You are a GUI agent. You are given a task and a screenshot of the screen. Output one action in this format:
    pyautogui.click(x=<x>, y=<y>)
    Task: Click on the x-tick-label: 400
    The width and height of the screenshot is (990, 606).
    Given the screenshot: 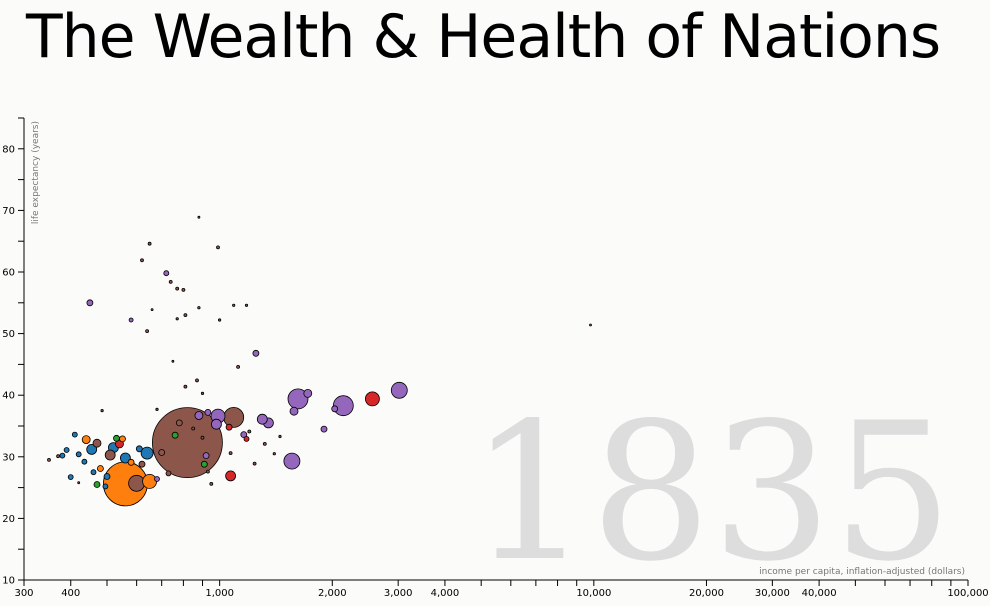 What is the action you would take?
    pyautogui.click(x=70, y=593)
    